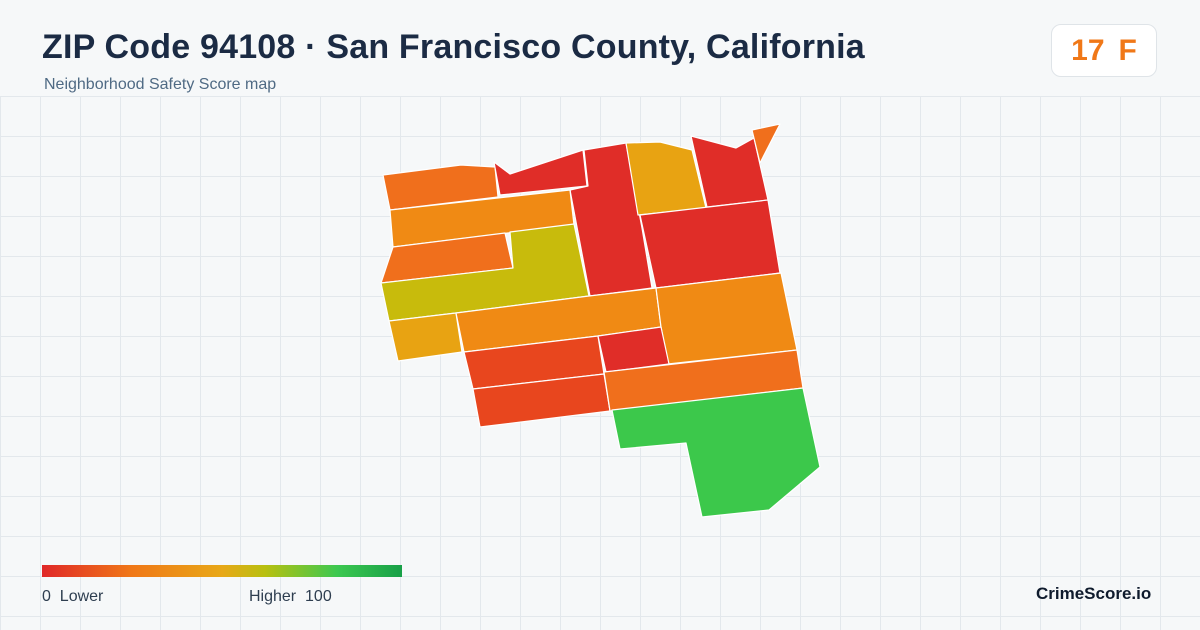 The width and height of the screenshot is (1200, 630). I want to click on score-grade: F, so click(1127, 50).